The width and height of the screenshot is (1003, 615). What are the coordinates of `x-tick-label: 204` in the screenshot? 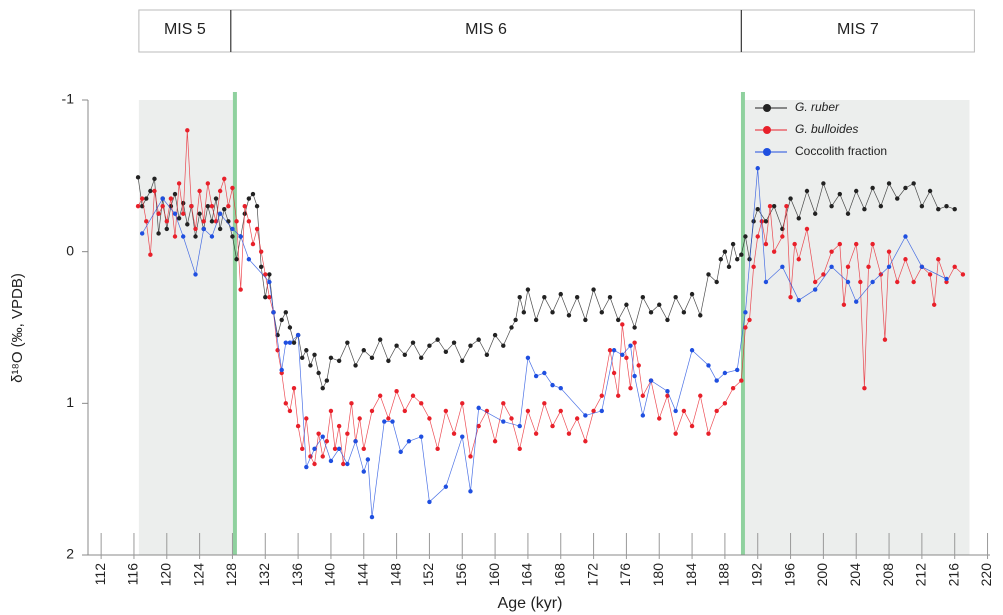 It's located at (855, 575).